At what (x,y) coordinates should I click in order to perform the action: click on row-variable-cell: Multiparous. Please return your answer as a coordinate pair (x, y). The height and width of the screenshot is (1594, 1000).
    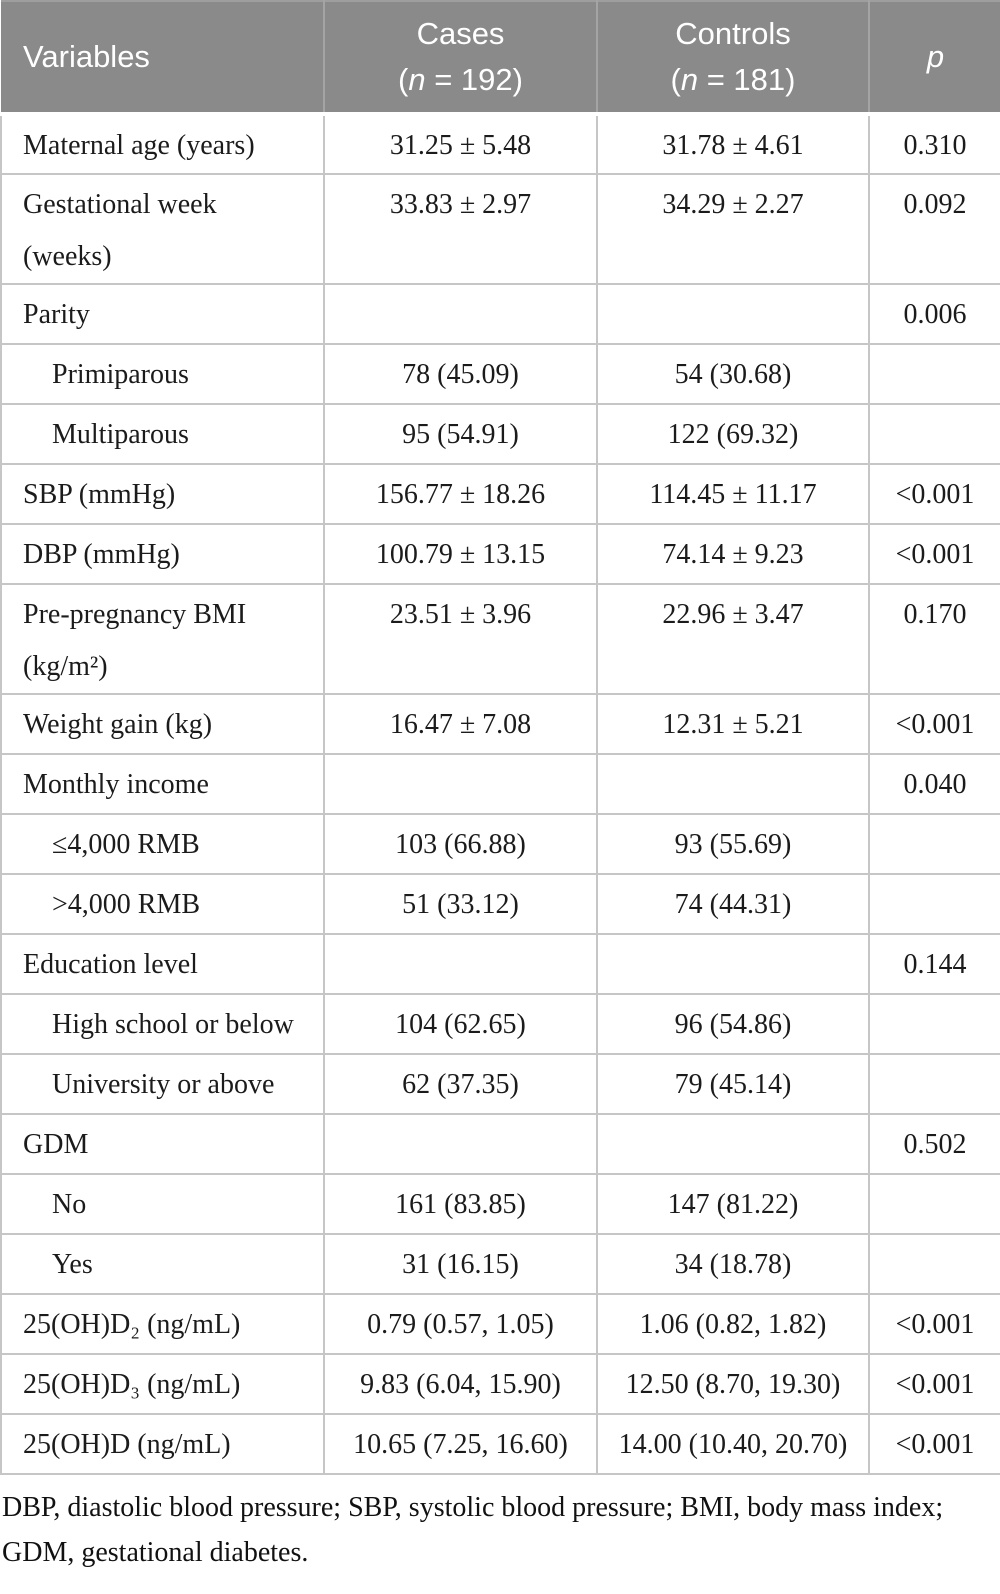
    Looking at the image, I should click on (162, 434).